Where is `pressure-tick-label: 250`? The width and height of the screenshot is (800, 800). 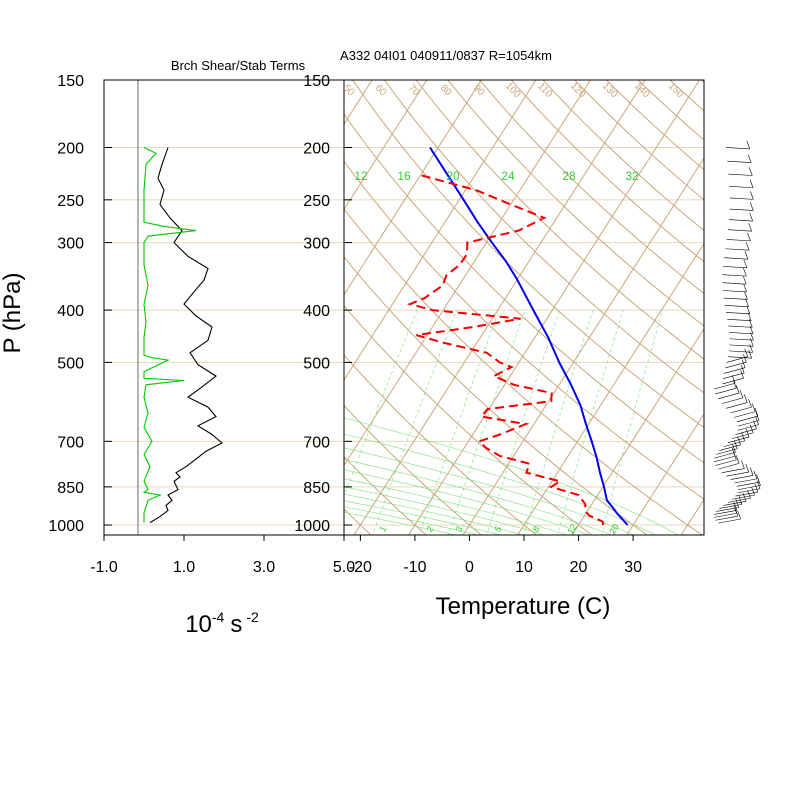 pressure-tick-label: 250 is located at coordinates (316, 201).